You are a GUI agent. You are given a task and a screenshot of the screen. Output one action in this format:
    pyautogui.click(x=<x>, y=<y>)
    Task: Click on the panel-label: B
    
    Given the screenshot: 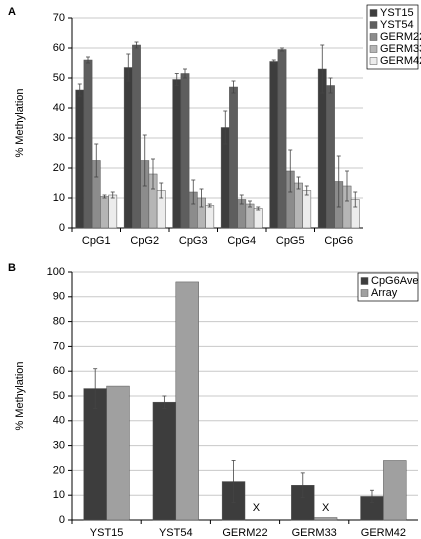 What is the action you would take?
    pyautogui.click(x=12, y=268)
    